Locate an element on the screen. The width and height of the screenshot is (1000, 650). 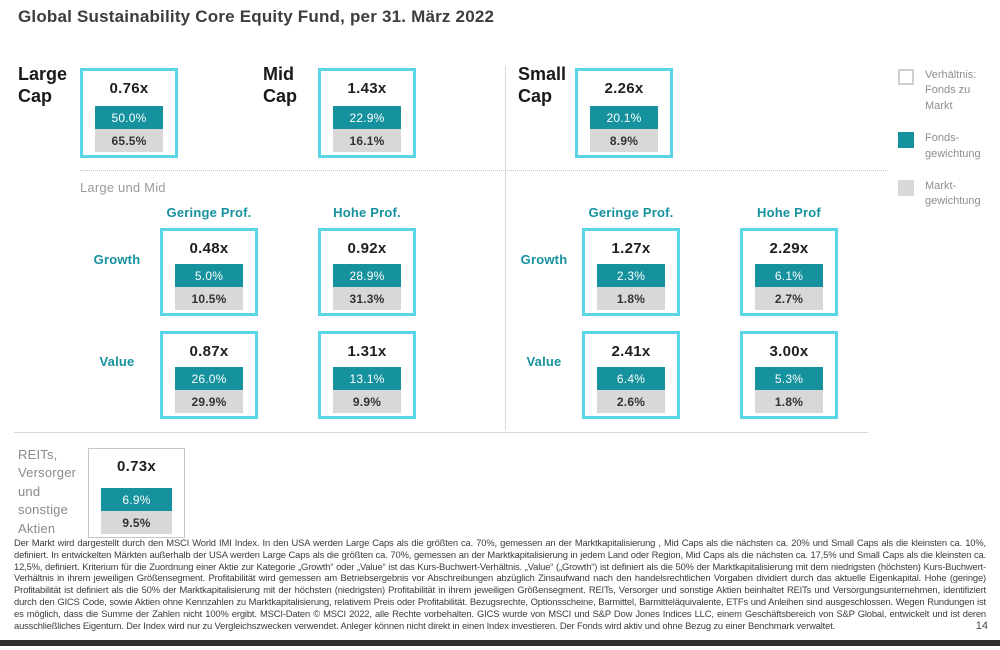
ratio-value: 0.73x is located at coordinates (136, 466).